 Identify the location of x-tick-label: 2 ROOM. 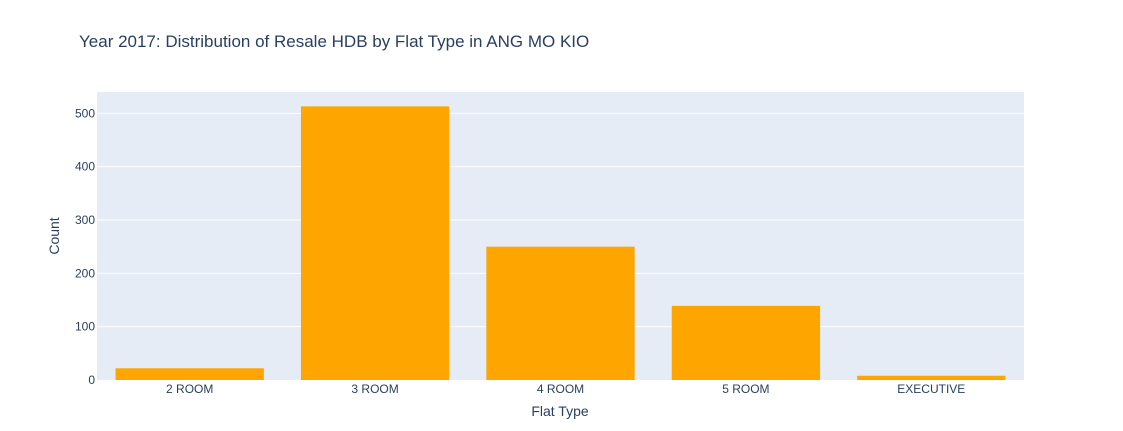
(189, 389).